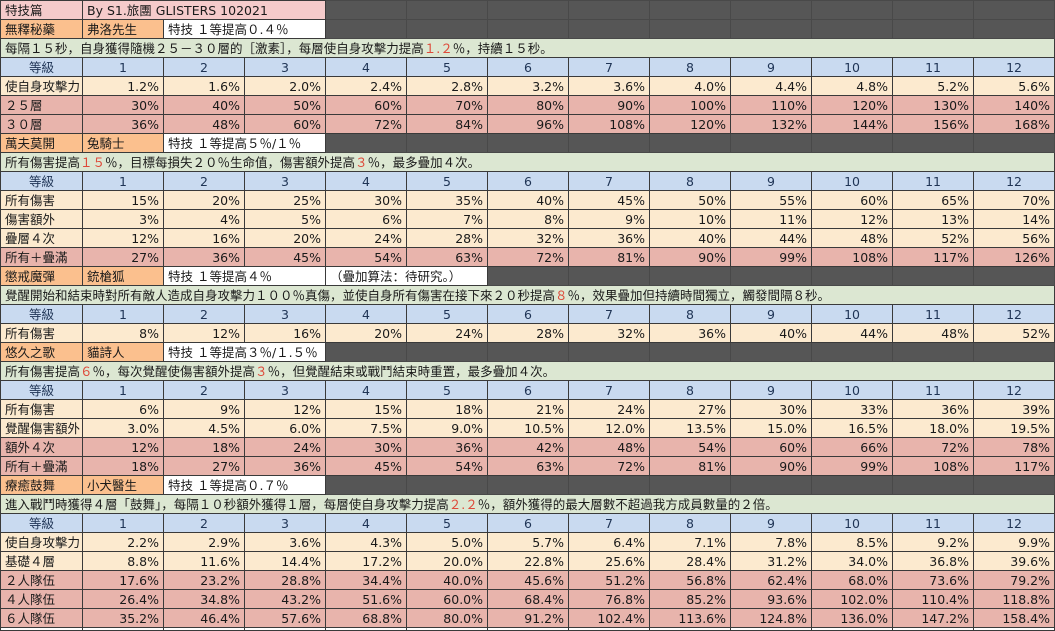 The width and height of the screenshot is (1055, 631). Describe the element at coordinates (285, 561) in the screenshot. I see `value-cell: 14.4%` at that location.